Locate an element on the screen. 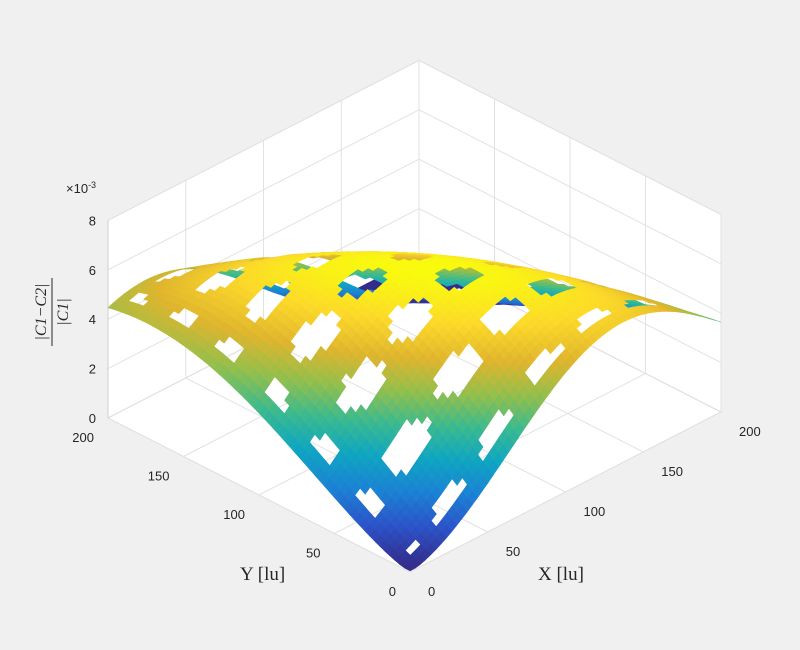 Image resolution: width=800 pixels, height=650 pixels. z-tick-labels: 0 2 4 6 8 is located at coordinates (92, 319).